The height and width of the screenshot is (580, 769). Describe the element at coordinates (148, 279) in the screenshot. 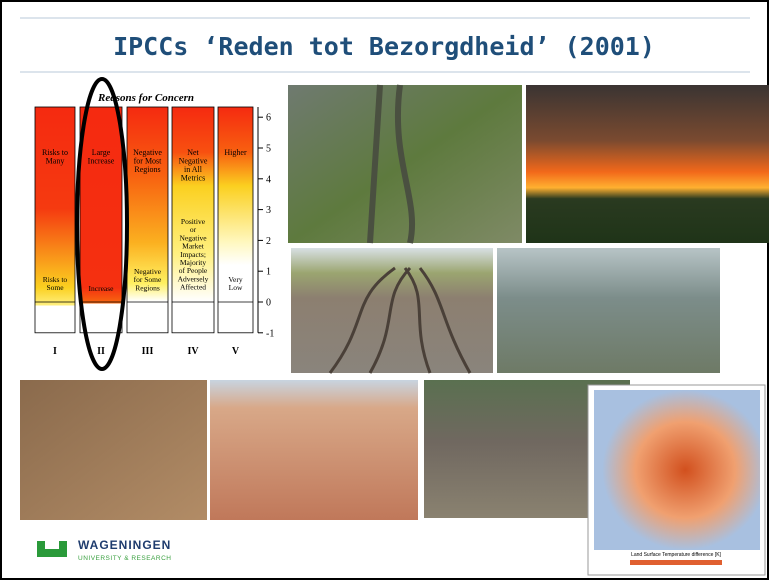

I see `column-lower-label: for Some` at that location.